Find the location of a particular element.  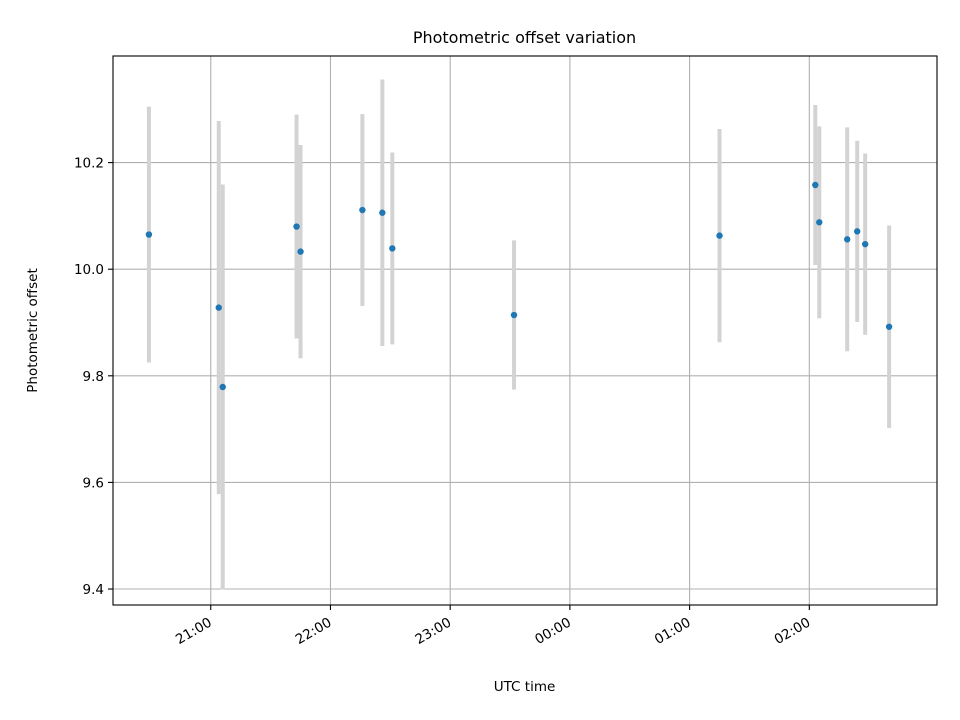

x-tick-label: 21:00 is located at coordinates (194, 631).